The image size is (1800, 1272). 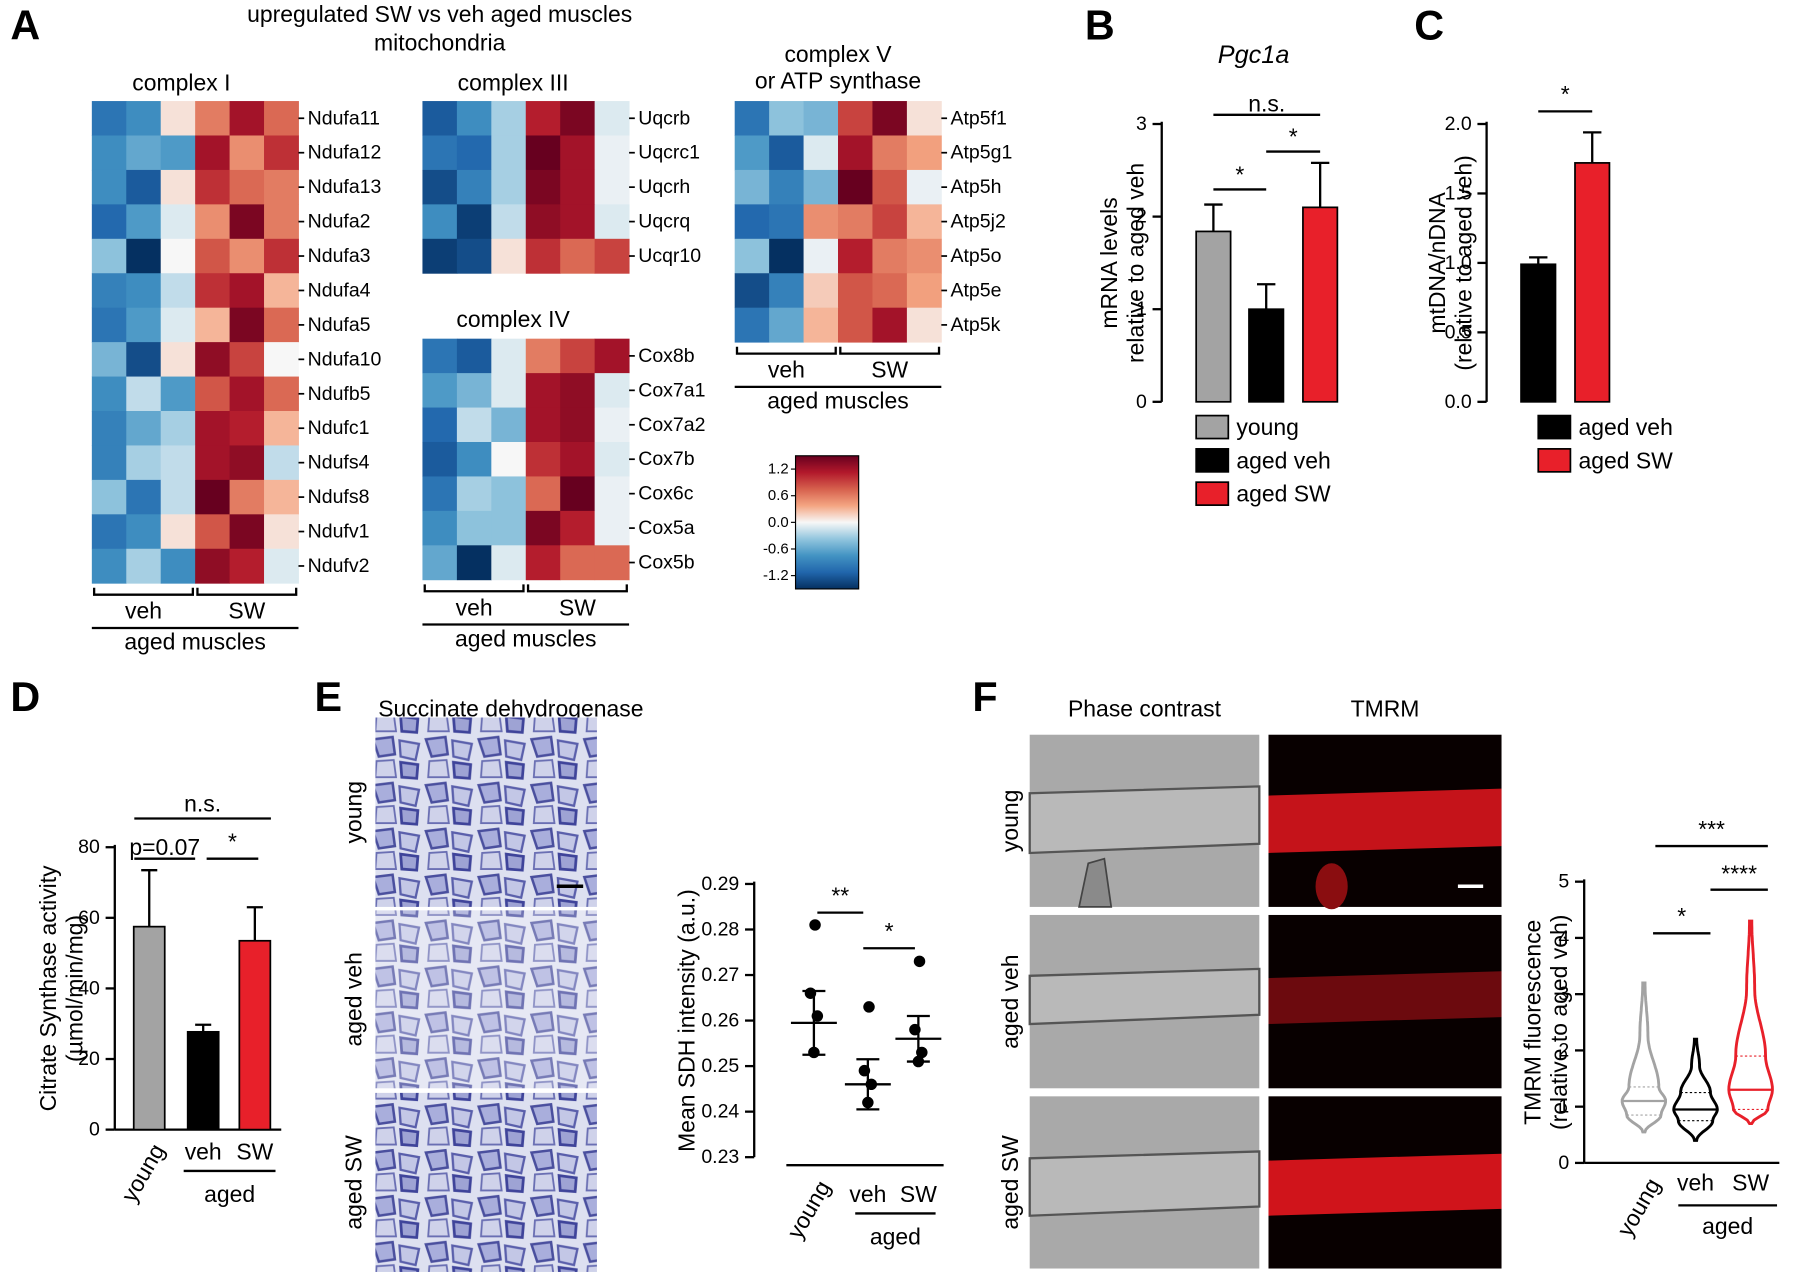 What do you see at coordinates (1266, 103) in the screenshot?
I see `significance-label: n.s.` at bounding box center [1266, 103].